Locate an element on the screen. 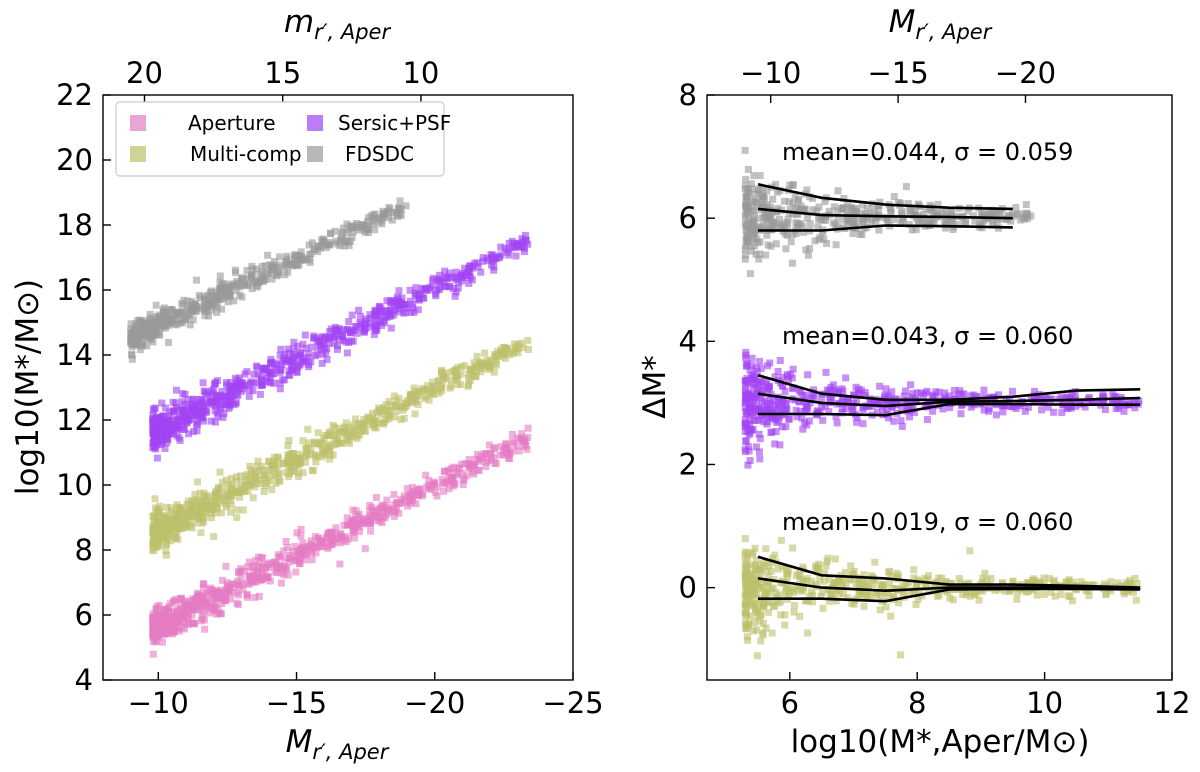 This screenshot has height=772, width=1200. annotation-sersic: mean=0.043, σ = 0.060 is located at coordinates (927, 336).